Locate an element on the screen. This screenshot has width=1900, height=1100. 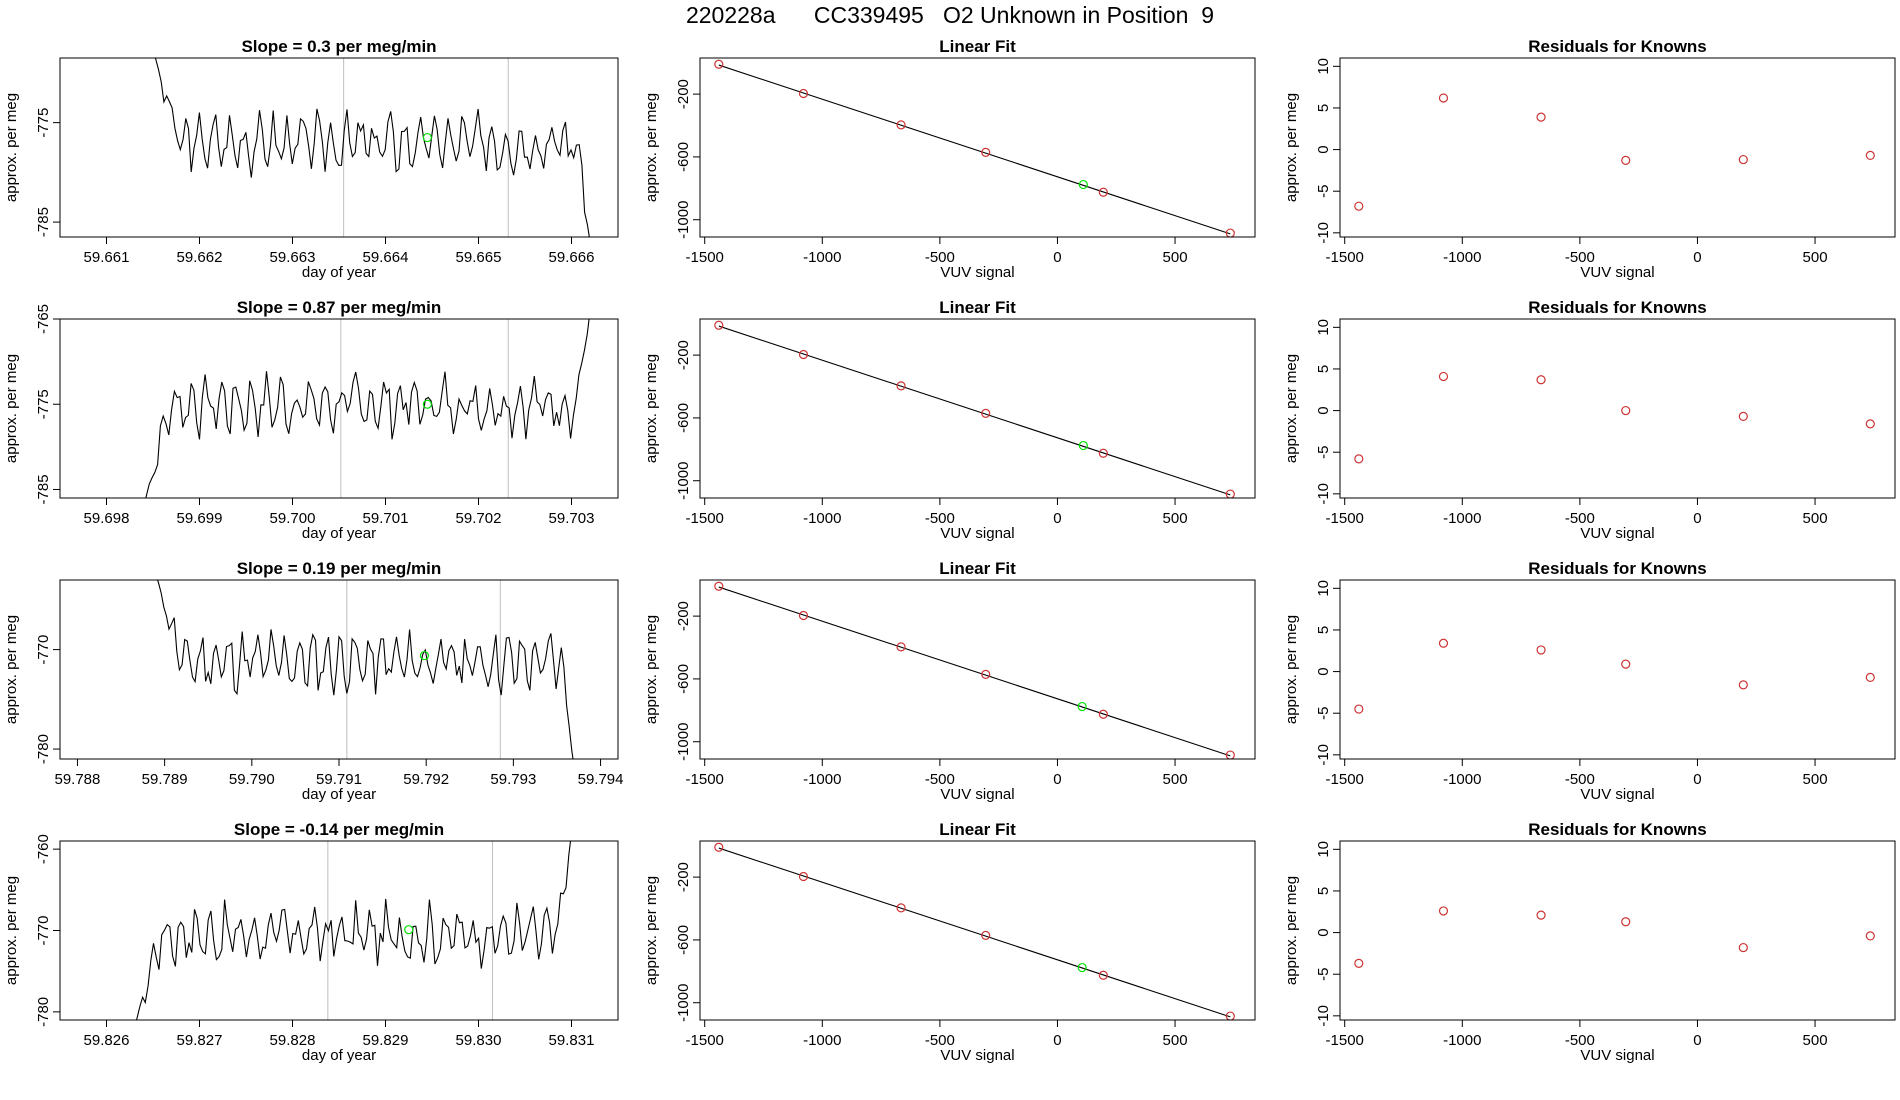
x-tick-label: 59.788 is located at coordinates (77, 779).